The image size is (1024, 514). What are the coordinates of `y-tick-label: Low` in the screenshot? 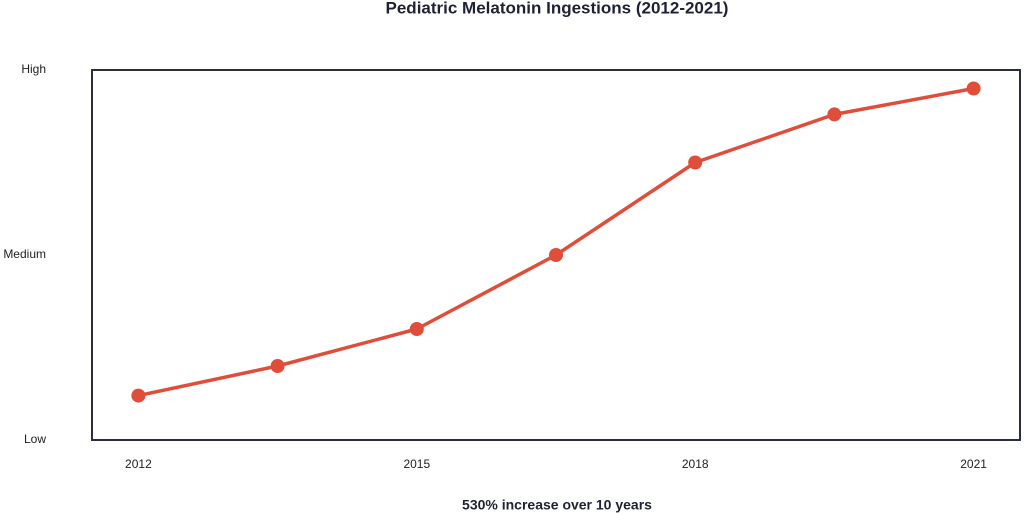 It's located at (35, 439).